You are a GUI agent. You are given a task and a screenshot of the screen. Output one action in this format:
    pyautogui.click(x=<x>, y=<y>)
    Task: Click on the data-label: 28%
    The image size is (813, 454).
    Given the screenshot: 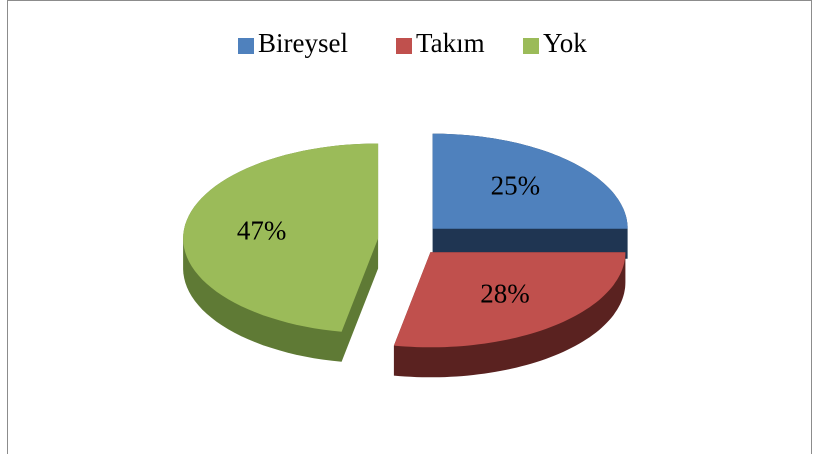 What is the action you would take?
    pyautogui.click(x=505, y=293)
    